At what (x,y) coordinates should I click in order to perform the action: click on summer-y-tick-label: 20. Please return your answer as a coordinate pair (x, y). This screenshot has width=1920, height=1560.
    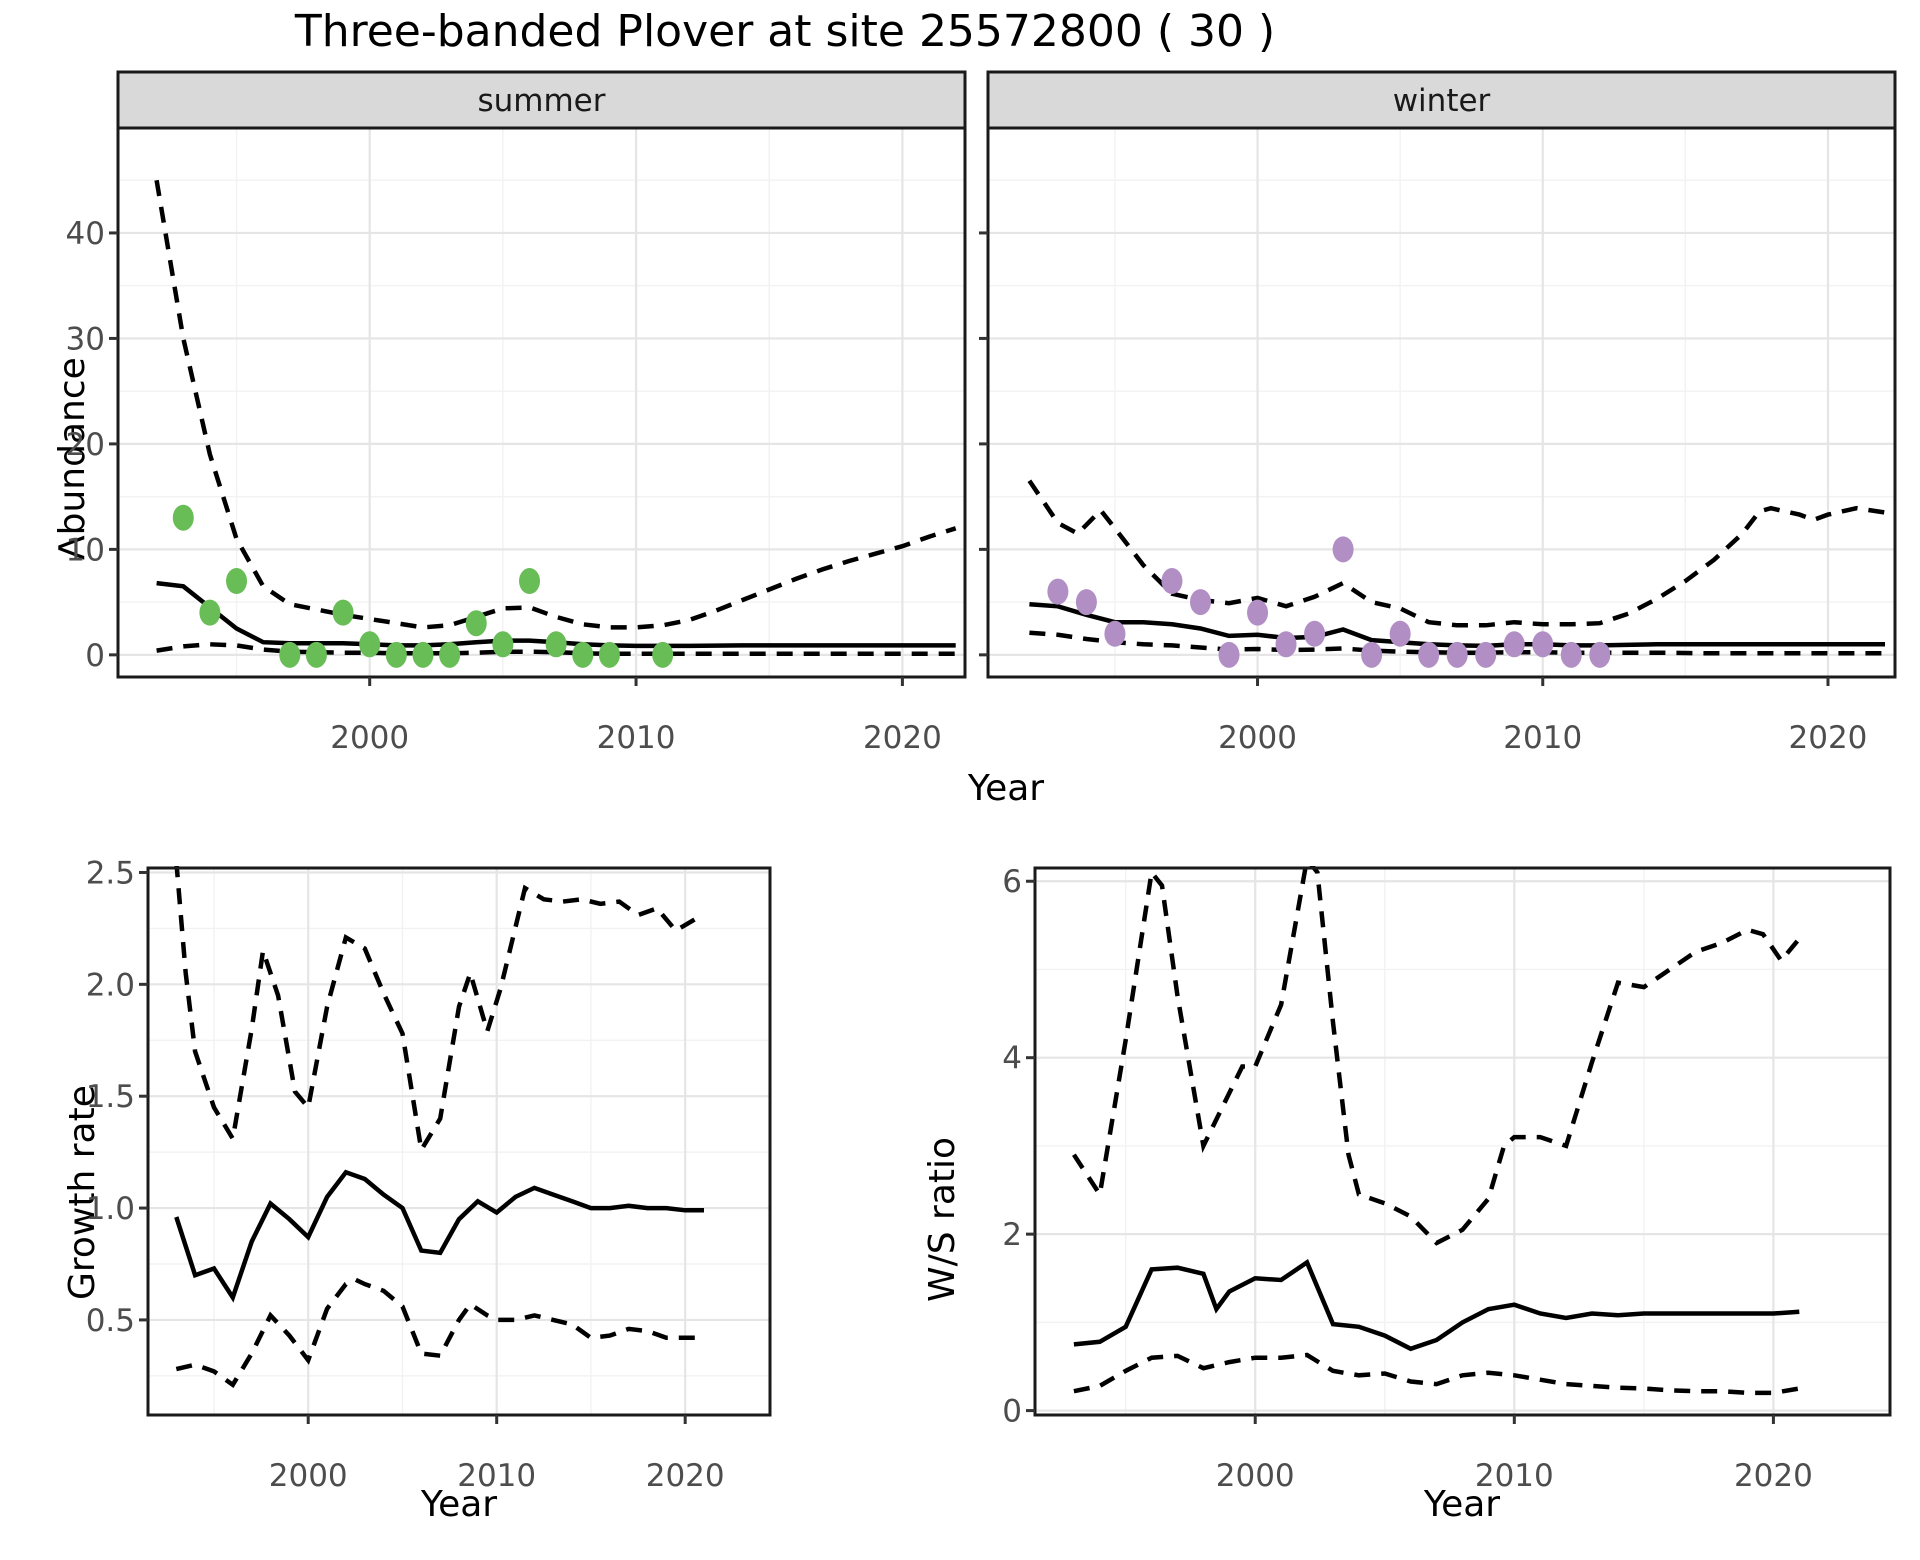
    Looking at the image, I should click on (85, 445).